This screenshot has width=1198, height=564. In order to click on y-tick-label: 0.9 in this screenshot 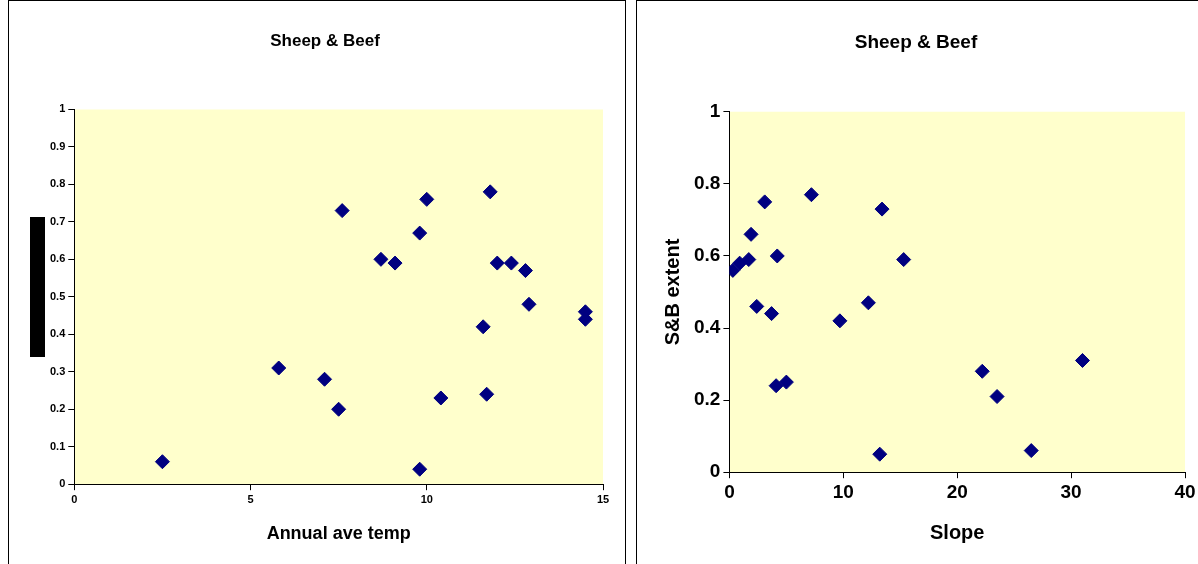, I will do `click(57, 145)`.